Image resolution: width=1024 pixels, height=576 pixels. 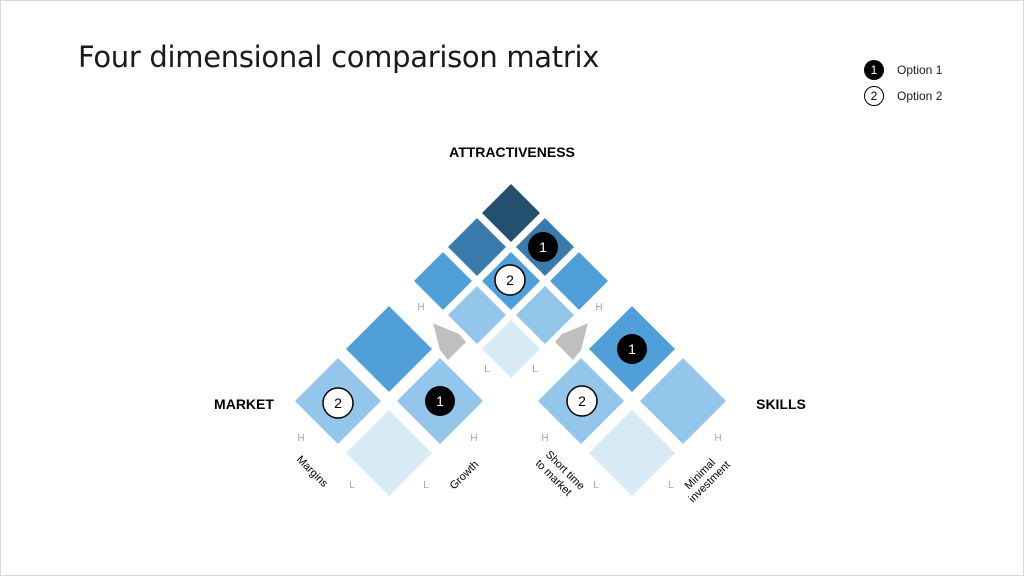 What do you see at coordinates (312, 472) in the screenshot?
I see `margins-label: Margins` at bounding box center [312, 472].